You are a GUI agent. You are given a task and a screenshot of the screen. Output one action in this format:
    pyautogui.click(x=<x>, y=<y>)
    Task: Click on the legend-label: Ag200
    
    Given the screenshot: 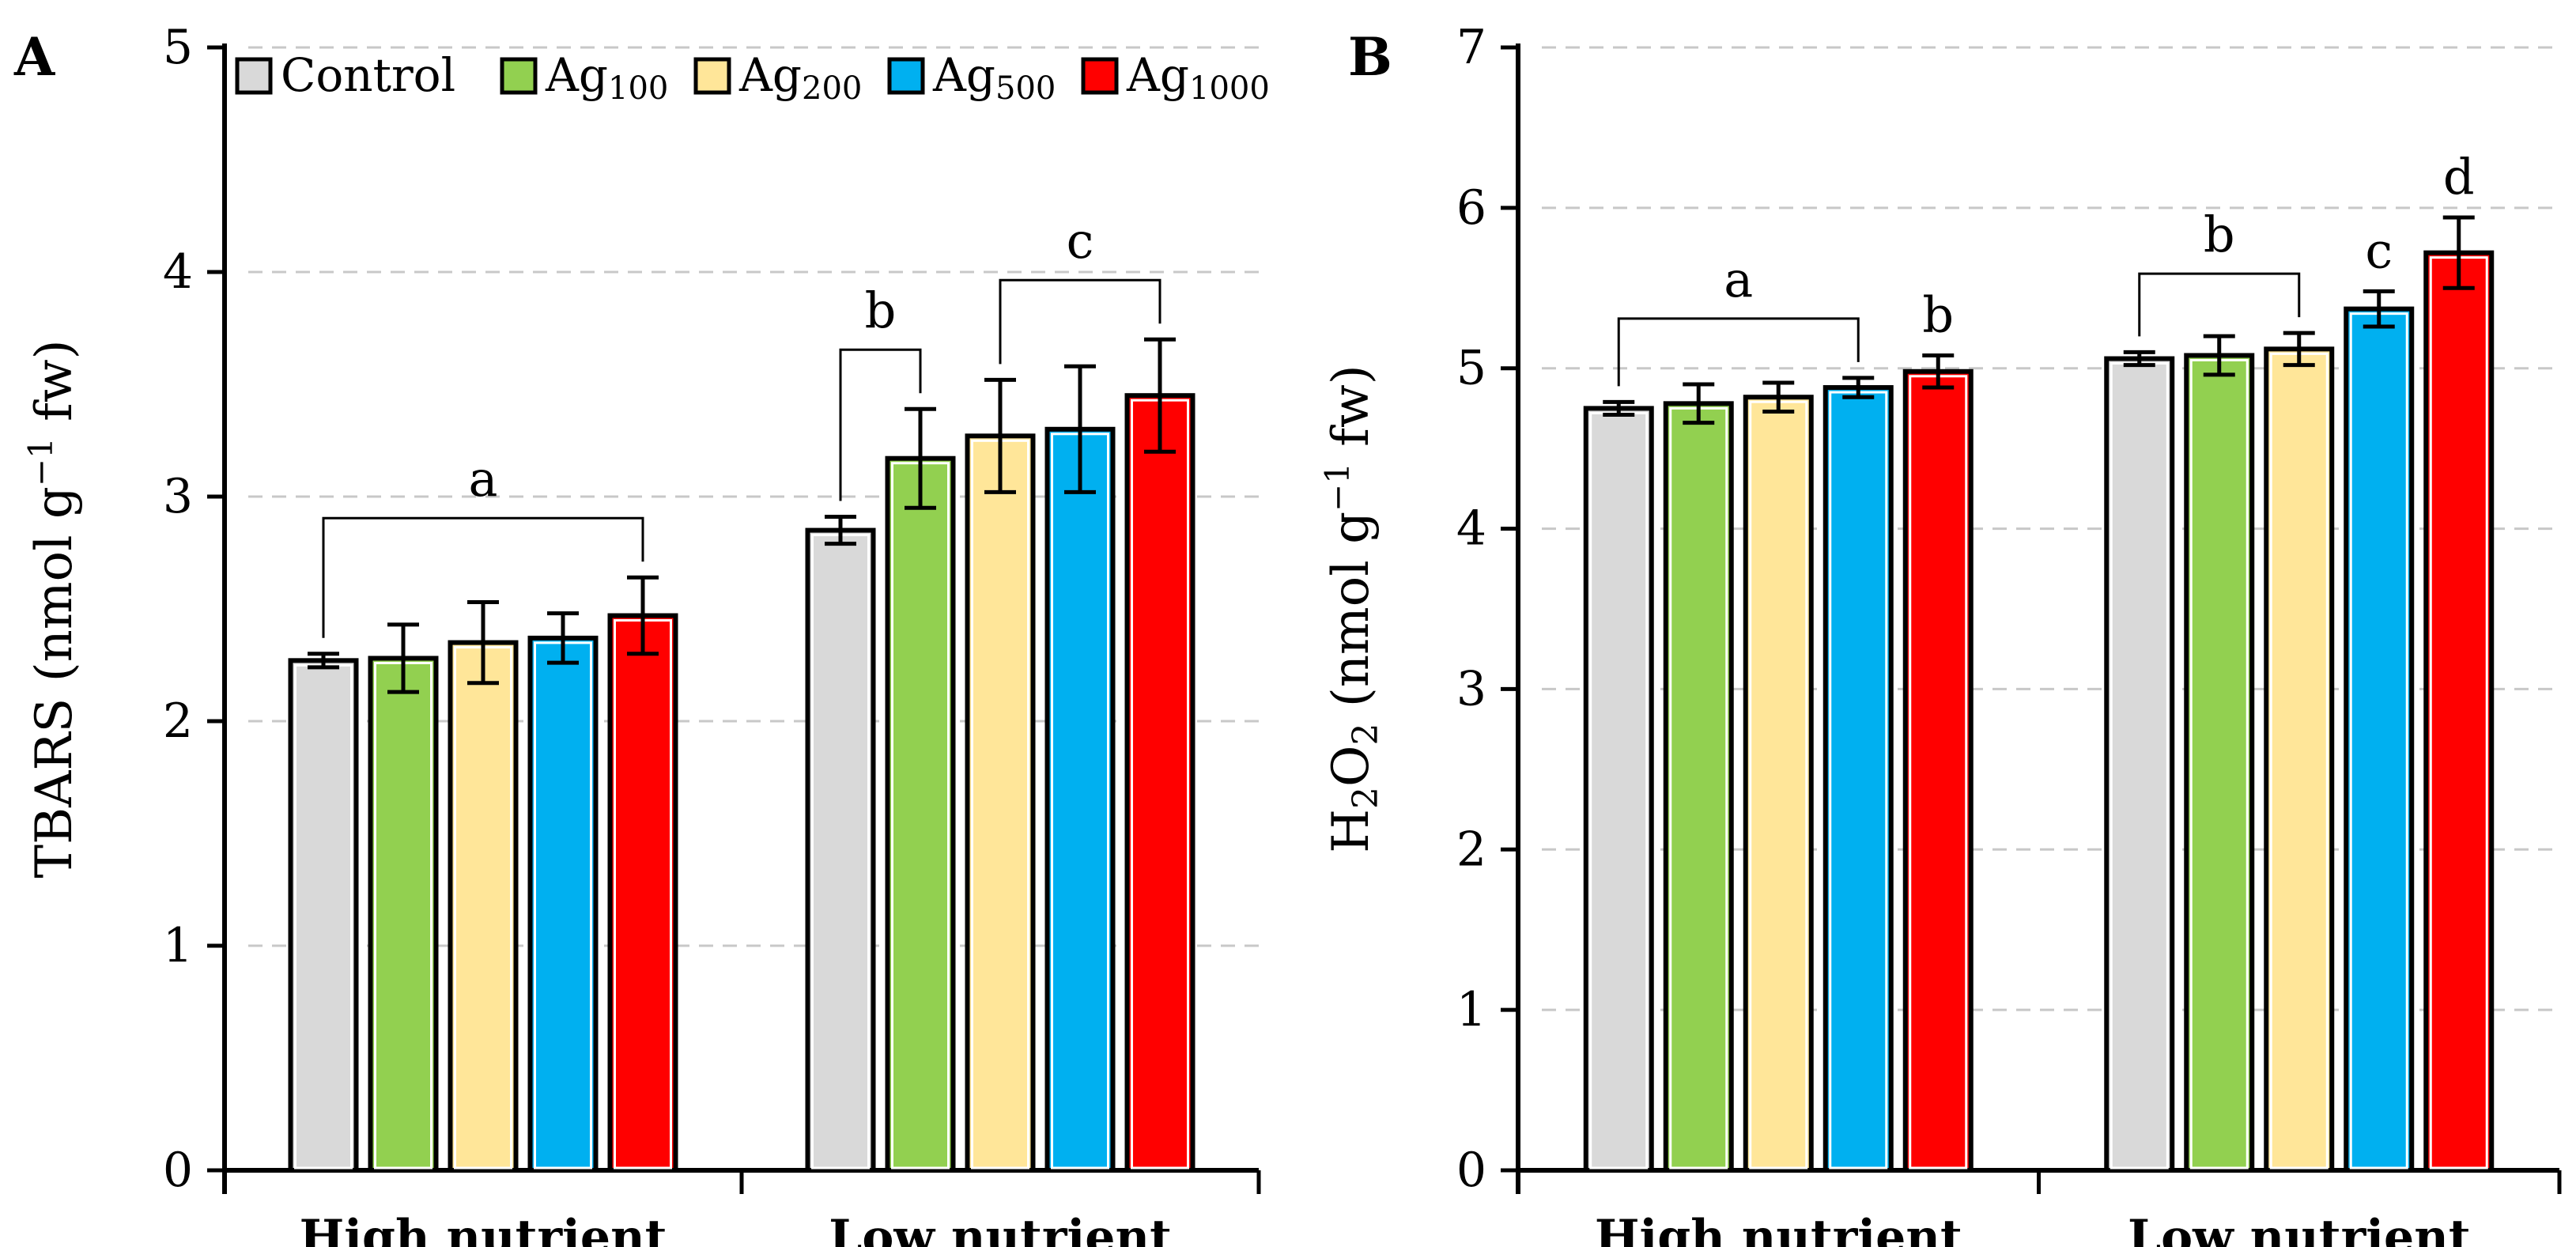 What is the action you would take?
    pyautogui.click(x=800, y=77)
    